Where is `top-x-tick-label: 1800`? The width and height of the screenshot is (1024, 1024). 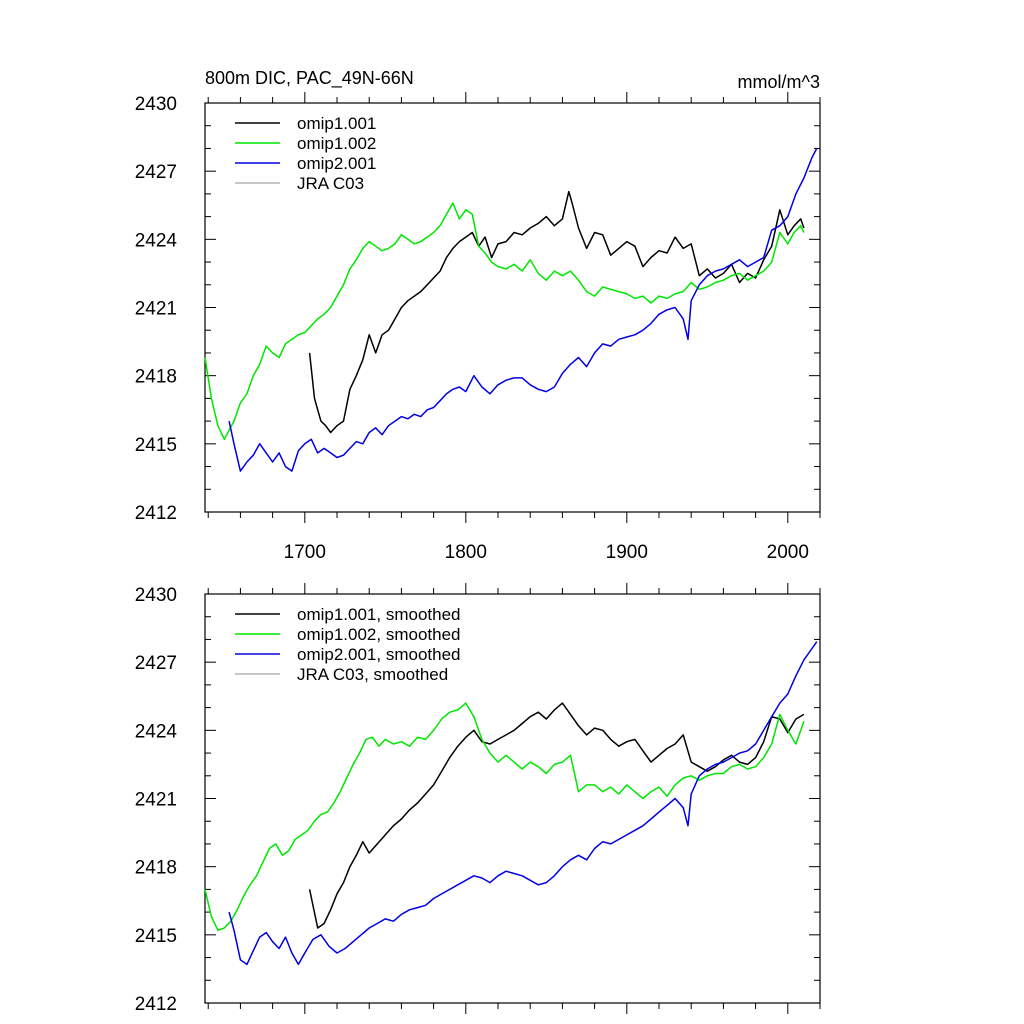 top-x-tick-label: 1800 is located at coordinates (466, 552).